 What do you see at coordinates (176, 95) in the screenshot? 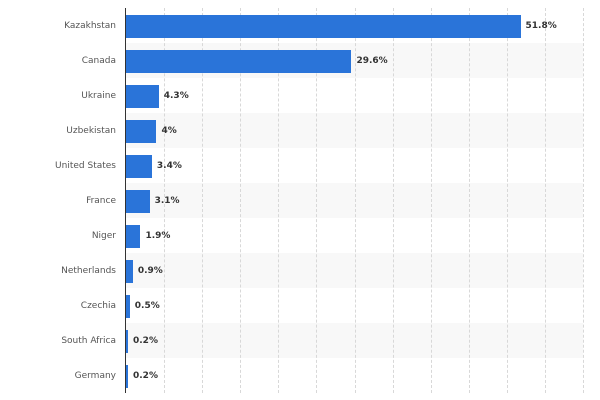
I see `value-label: 4.3%` at bounding box center [176, 95].